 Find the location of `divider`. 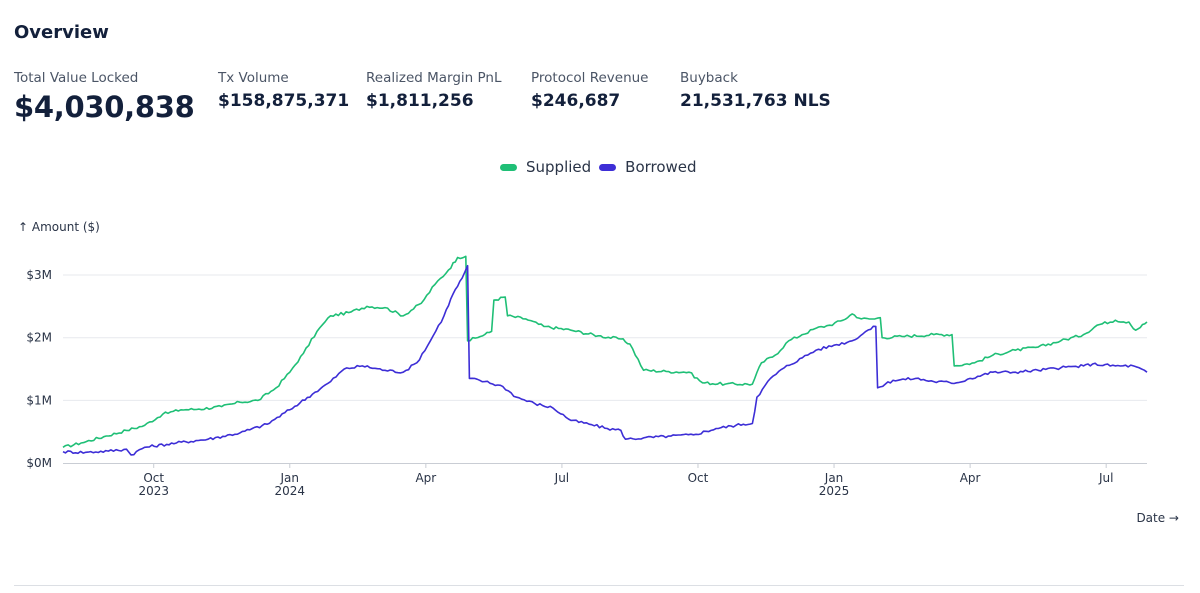

divider is located at coordinates (599, 585).